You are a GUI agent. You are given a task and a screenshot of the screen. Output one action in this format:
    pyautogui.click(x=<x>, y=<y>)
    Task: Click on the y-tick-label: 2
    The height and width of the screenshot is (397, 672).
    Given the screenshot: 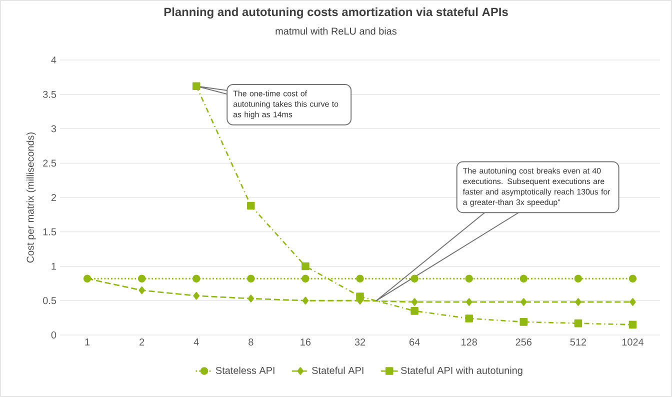 What is the action you would take?
    pyautogui.click(x=53, y=197)
    